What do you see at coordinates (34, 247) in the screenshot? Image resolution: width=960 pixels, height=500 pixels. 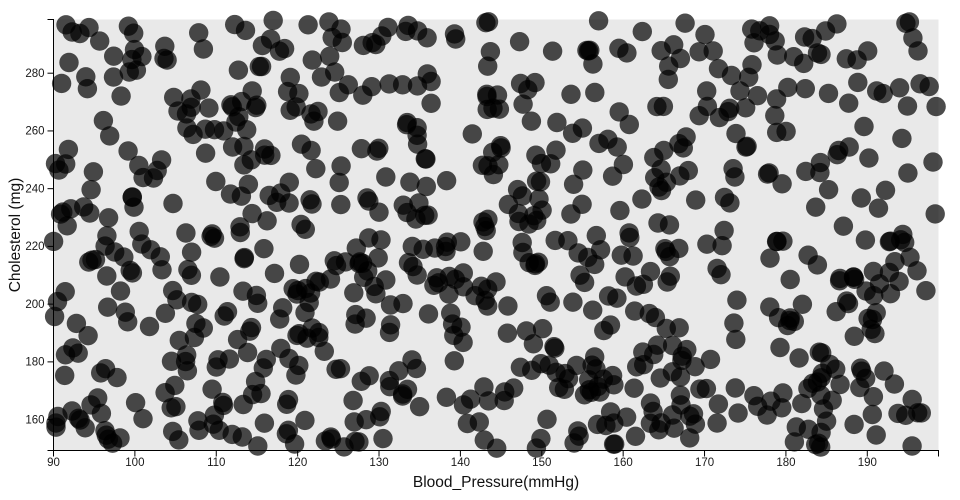 I see `y-tick-label: 220` at bounding box center [34, 247].